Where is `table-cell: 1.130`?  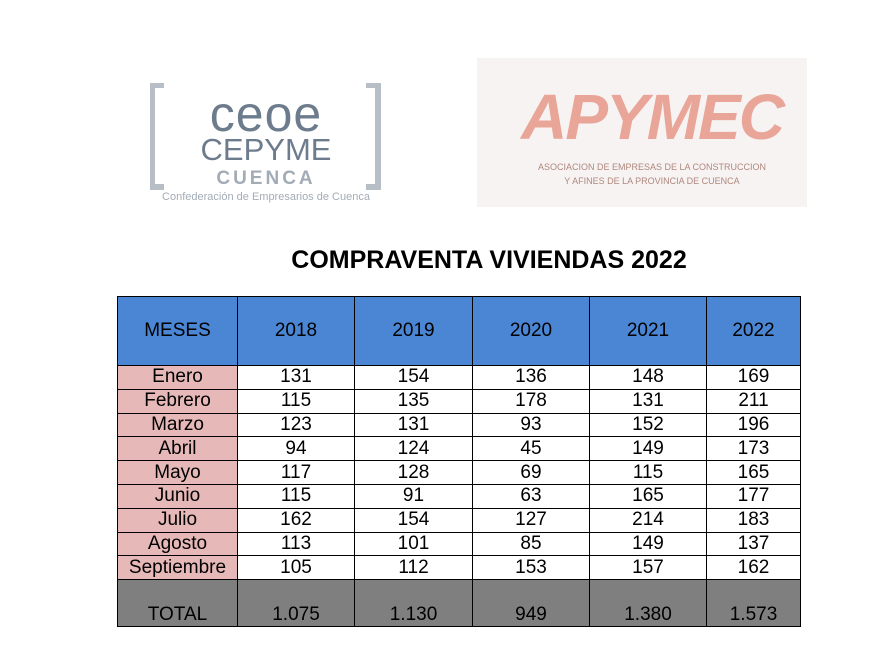
table-cell: 1.130 is located at coordinates (413, 603).